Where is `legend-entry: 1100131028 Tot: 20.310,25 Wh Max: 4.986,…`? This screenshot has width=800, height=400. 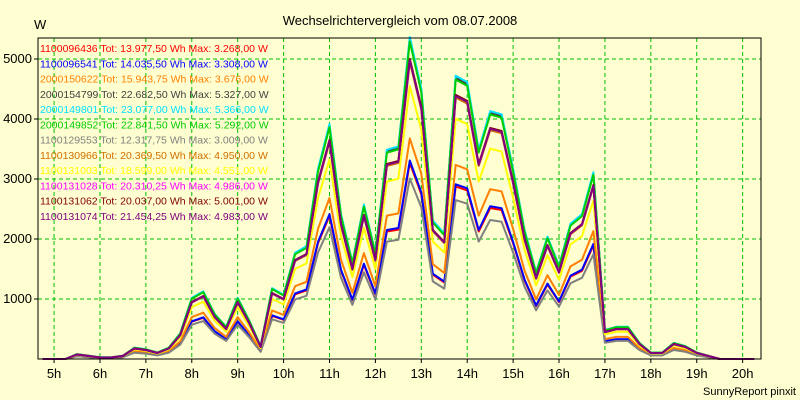 legend-entry: 1100131028 Tot: 20.310,25 Wh Max: 4.986,… is located at coordinates (154, 186).